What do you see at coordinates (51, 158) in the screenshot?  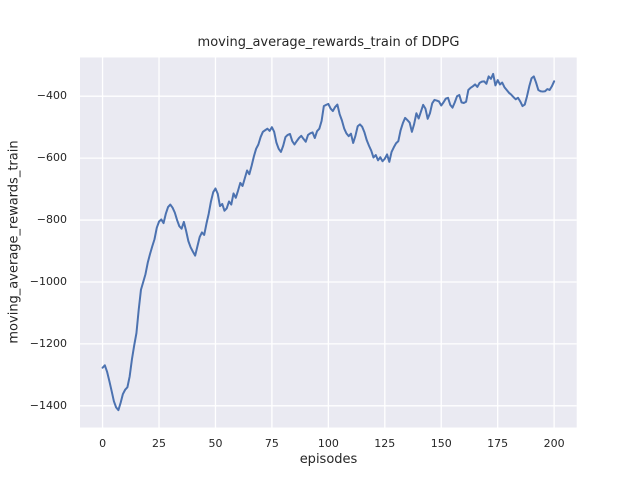 I see `y-tick-label: −600` at bounding box center [51, 158].